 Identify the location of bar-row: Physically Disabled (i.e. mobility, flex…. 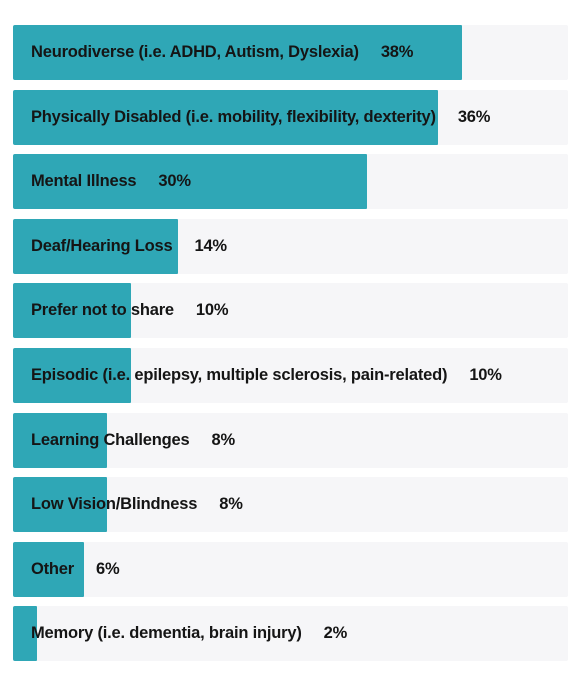
(290, 117).